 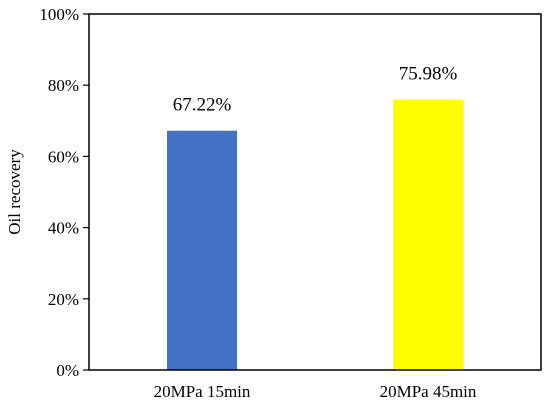 What do you see at coordinates (86, 192) in the screenshot?
I see `y-axis-ticks` at bounding box center [86, 192].